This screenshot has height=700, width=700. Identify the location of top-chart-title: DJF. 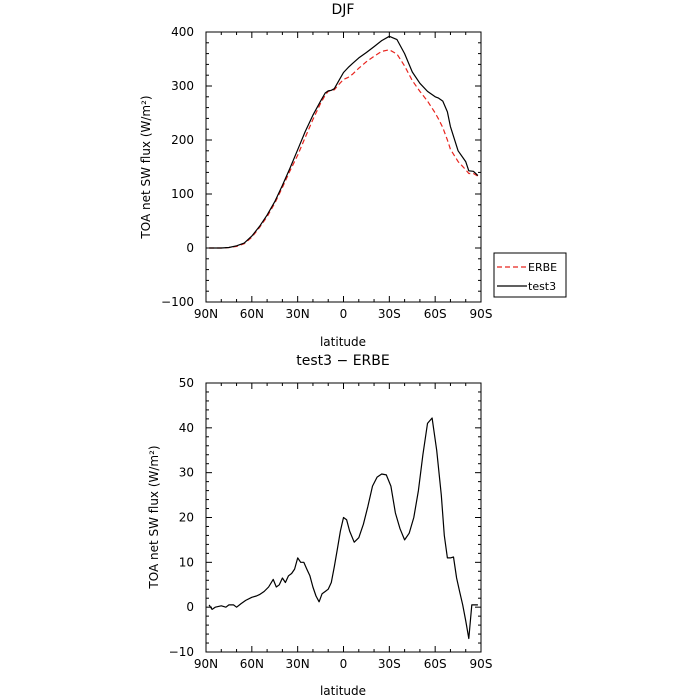
(343, 10).